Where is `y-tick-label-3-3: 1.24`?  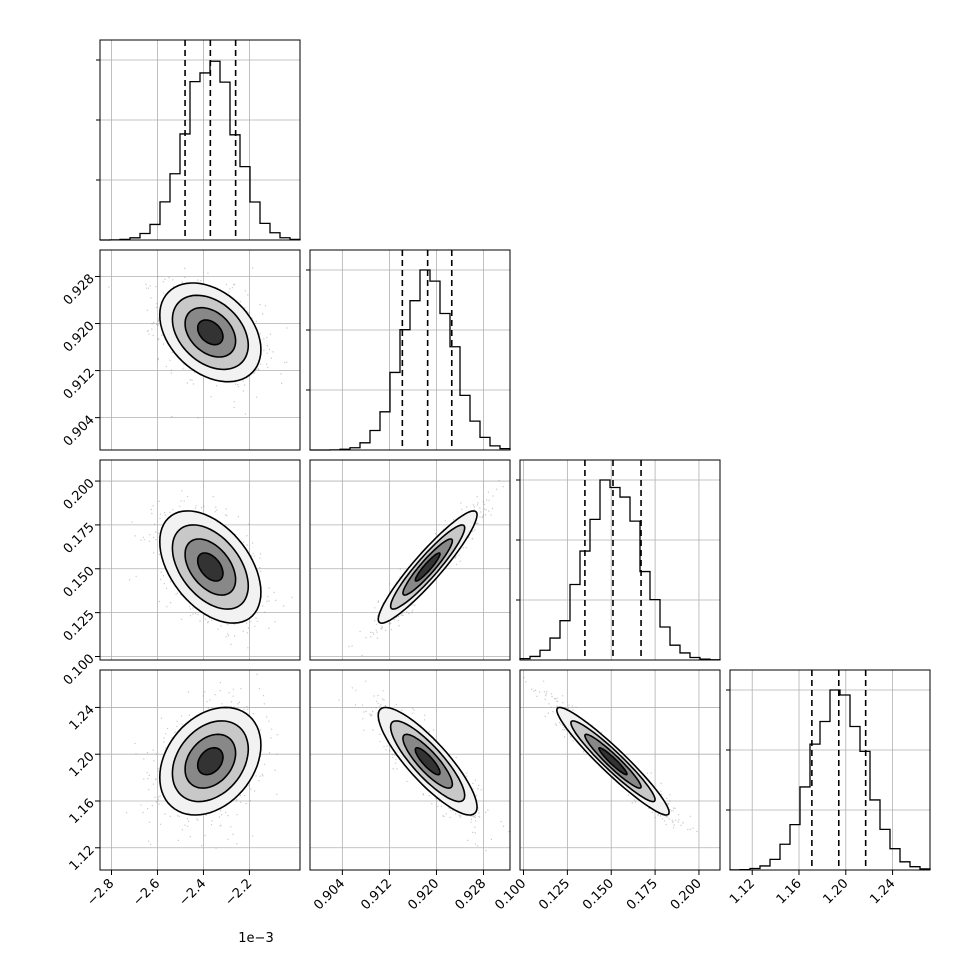
y-tick-label-3-3: 1.24 is located at coordinates (82, 717).